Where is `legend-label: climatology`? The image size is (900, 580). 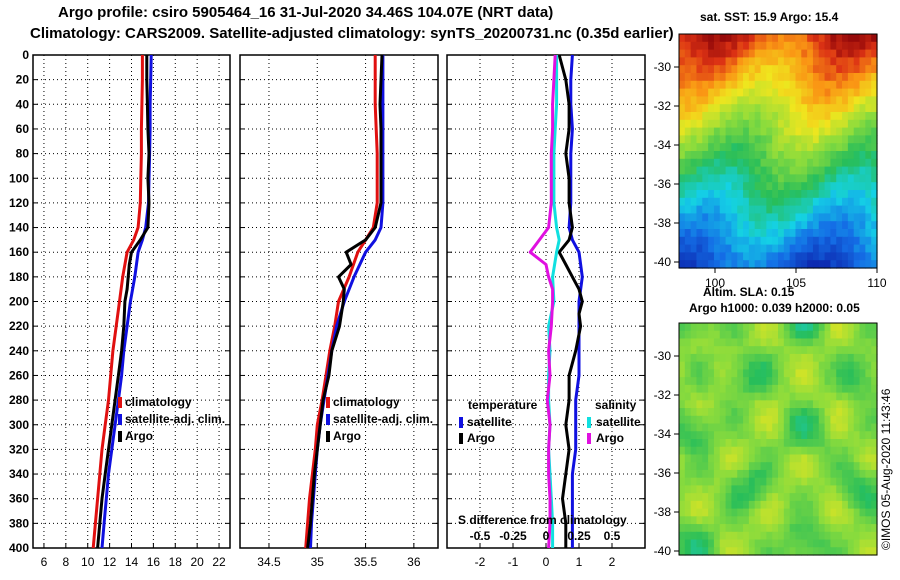
legend-label: climatology is located at coordinates (366, 402).